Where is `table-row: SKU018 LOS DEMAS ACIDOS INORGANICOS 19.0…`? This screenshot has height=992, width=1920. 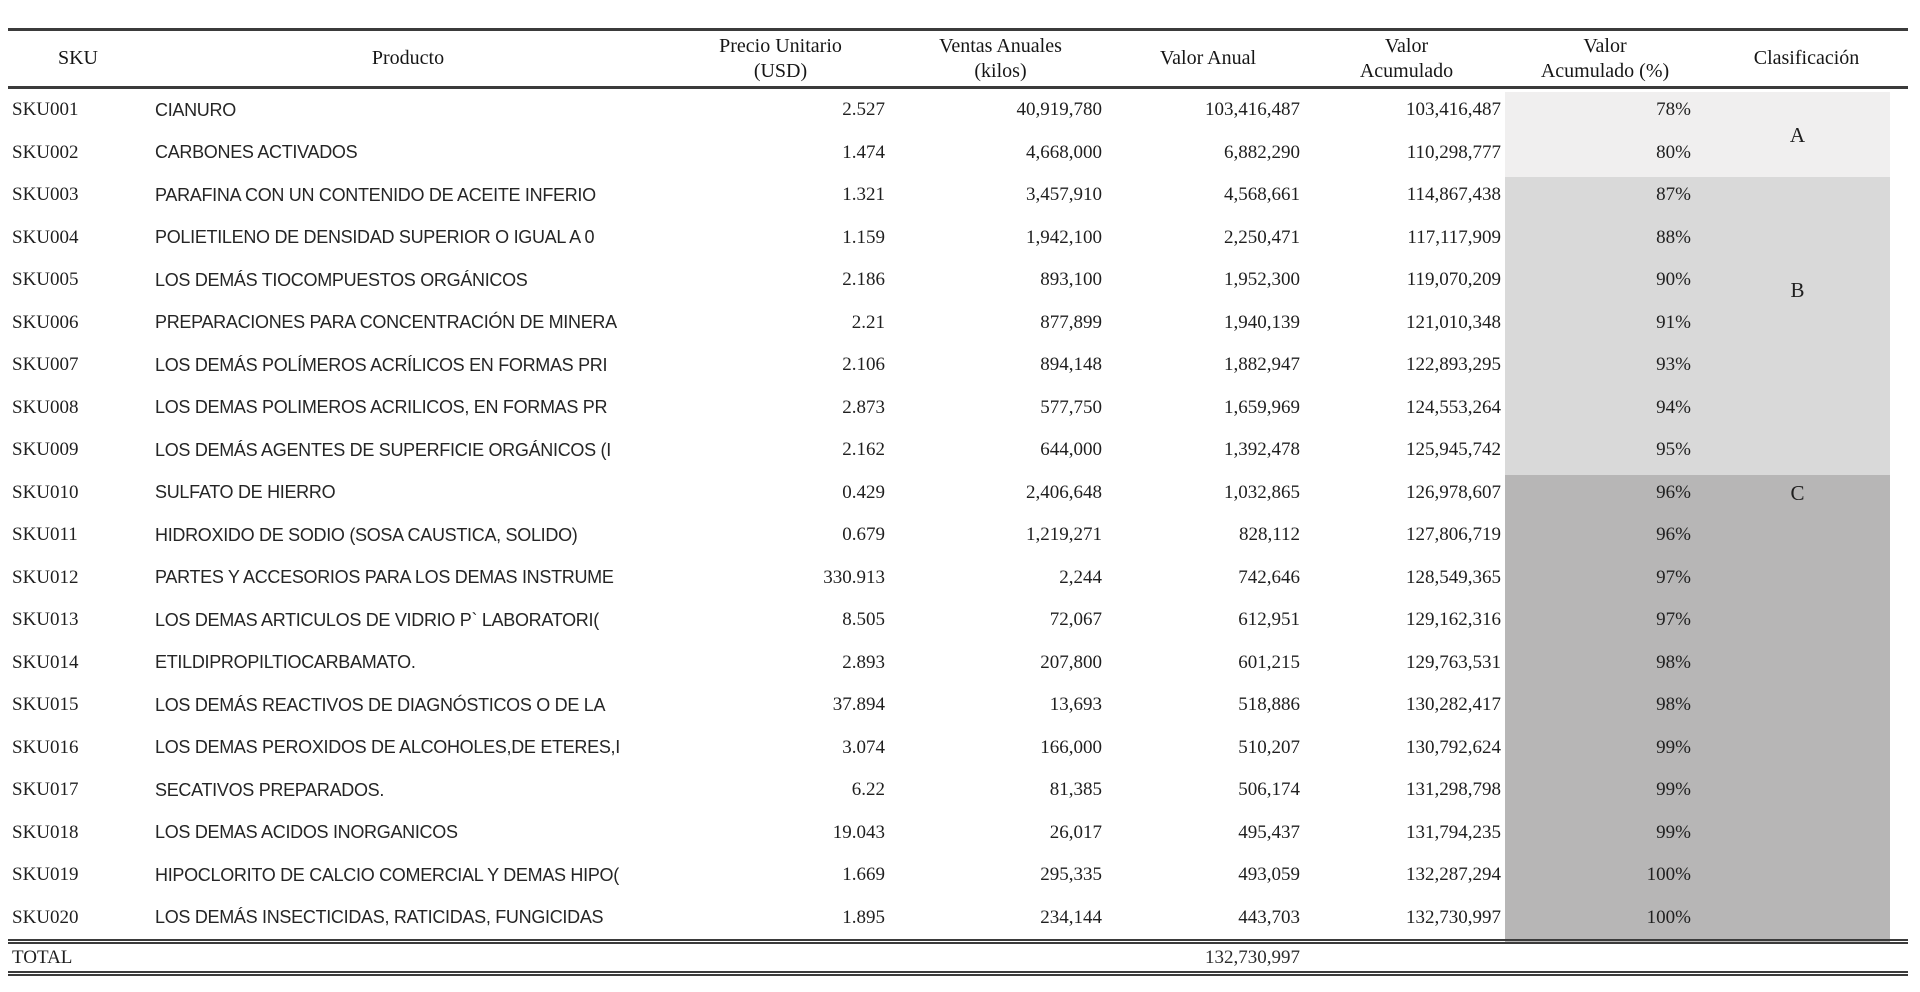 table-row: SKU018 LOS DEMAS ACIDOS INORGANICOS 19.0… is located at coordinates (958, 833).